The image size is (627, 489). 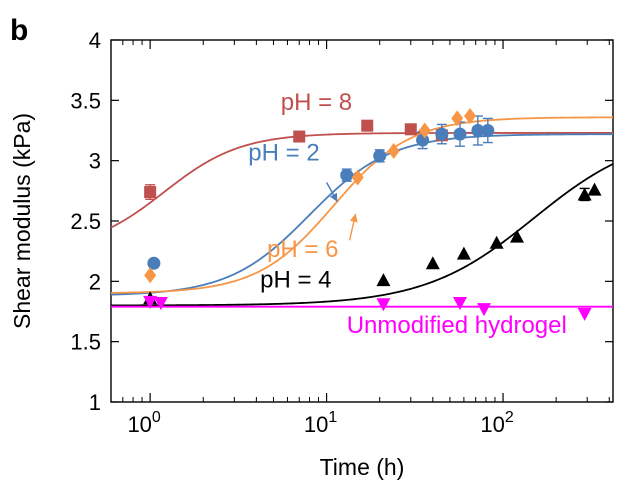 I want to click on series-label: pH = 2, so click(x=283, y=153).